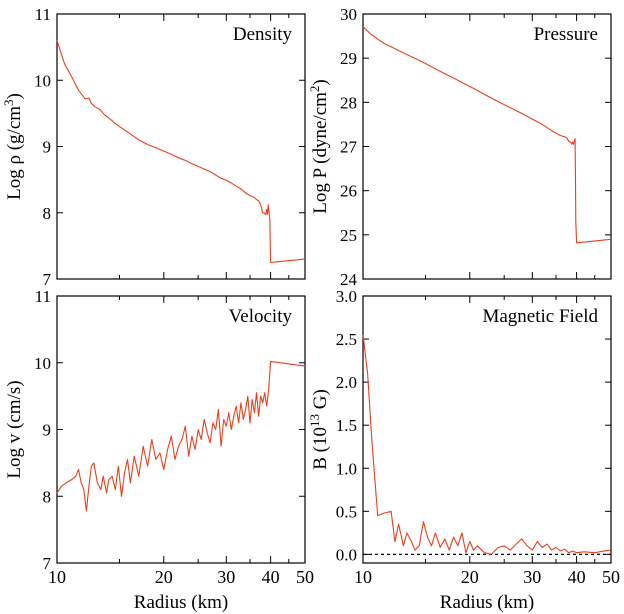 The width and height of the screenshot is (624, 614). Describe the element at coordinates (314, 420) in the screenshot. I see `y-axis-label-superscript: 13` at that location.